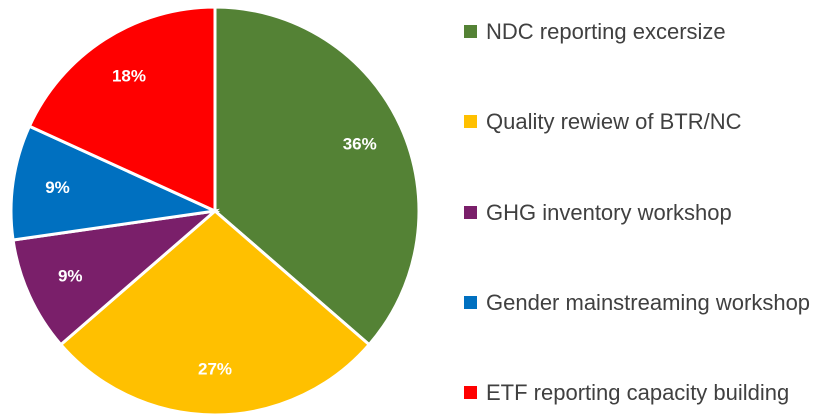 The width and height of the screenshot is (833, 418). What do you see at coordinates (215, 369) in the screenshot?
I see `data-label: 27%` at bounding box center [215, 369].